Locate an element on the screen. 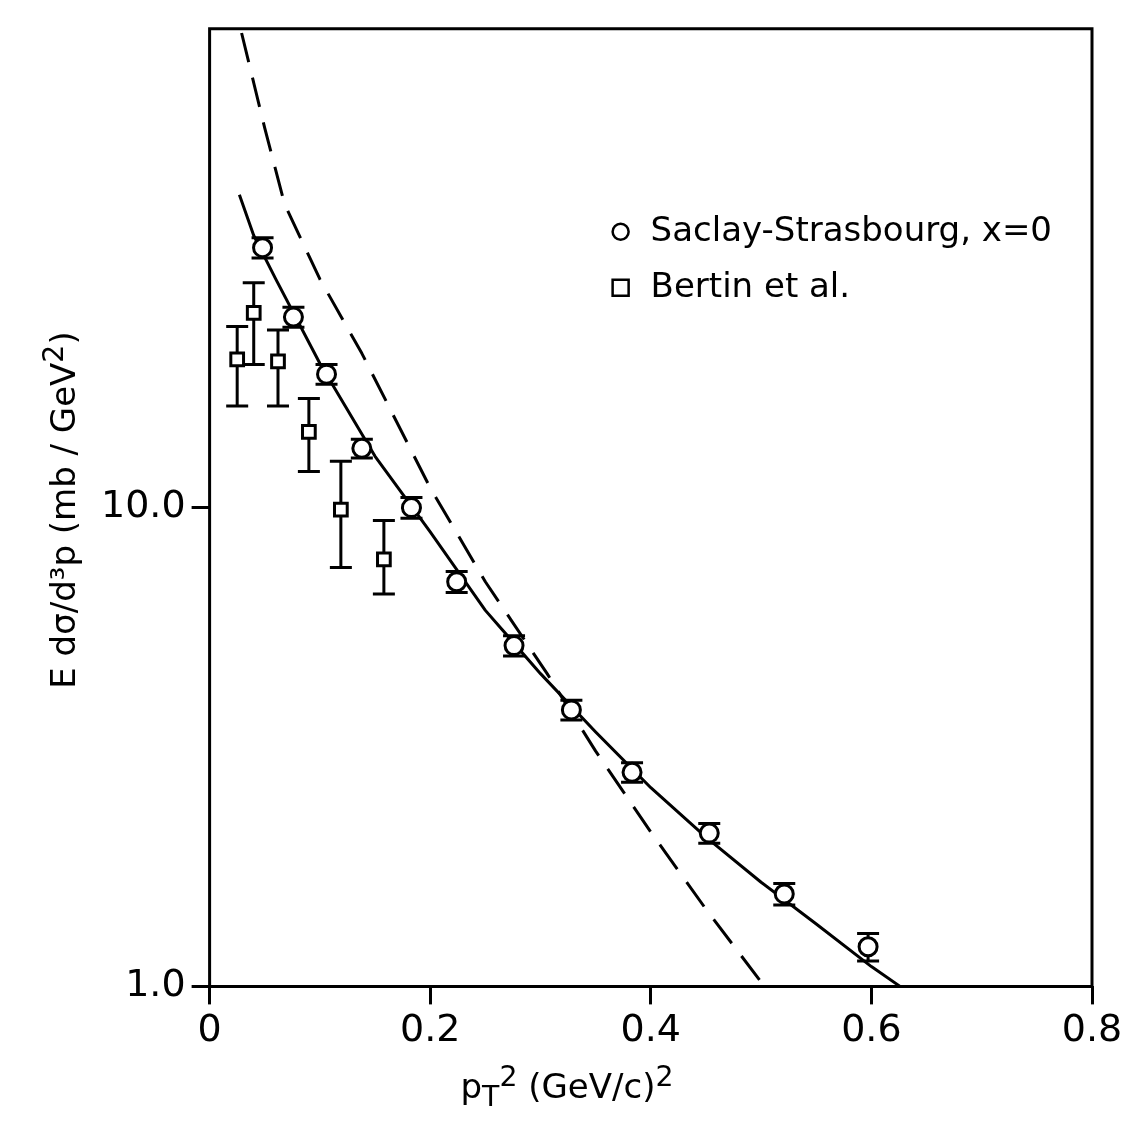 The width and height of the screenshot is (1134, 1136). x-tick-label: 0.4 is located at coordinates (651, 1028).